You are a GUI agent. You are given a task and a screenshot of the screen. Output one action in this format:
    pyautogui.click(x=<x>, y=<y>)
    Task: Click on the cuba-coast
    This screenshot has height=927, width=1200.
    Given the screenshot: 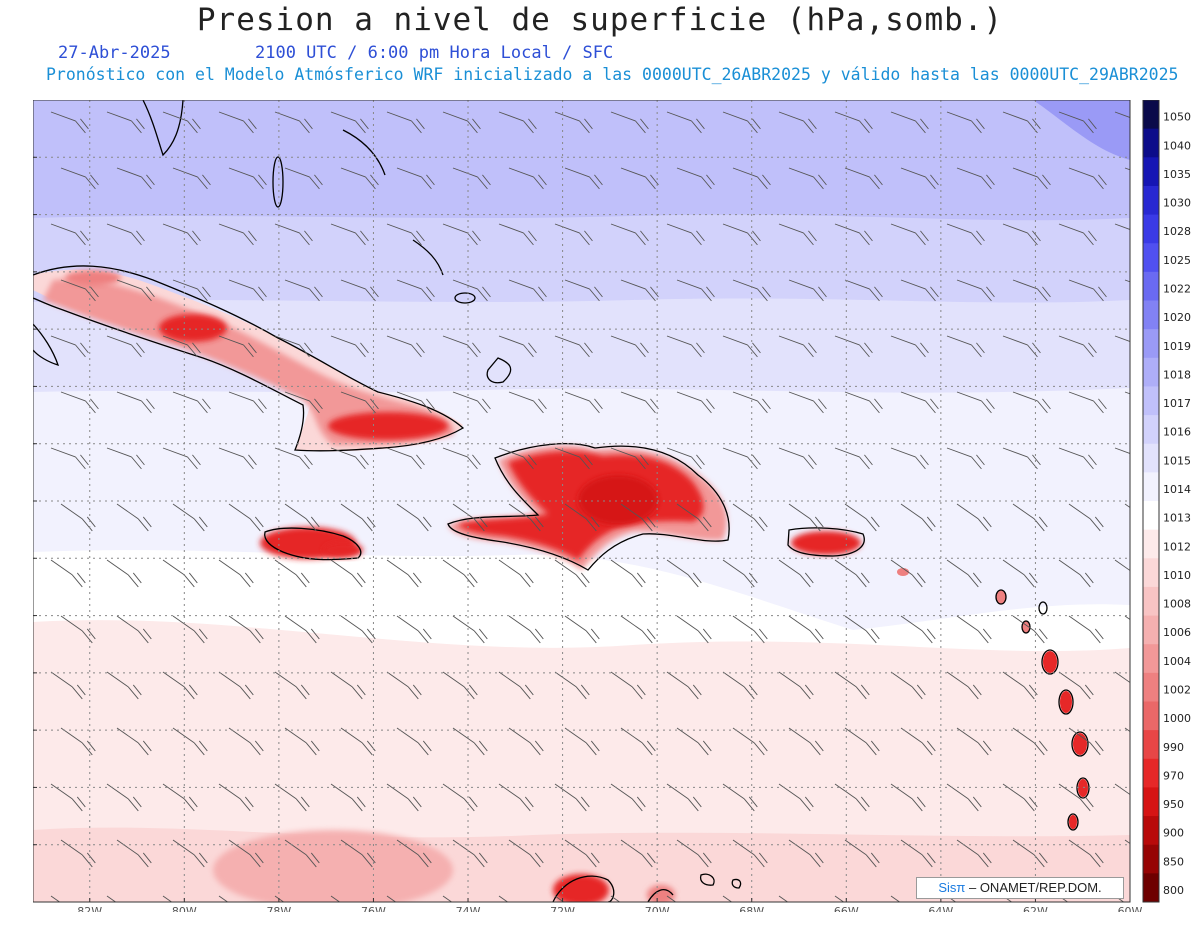 What is the action you would take?
    pyautogui.click(x=249, y=358)
    